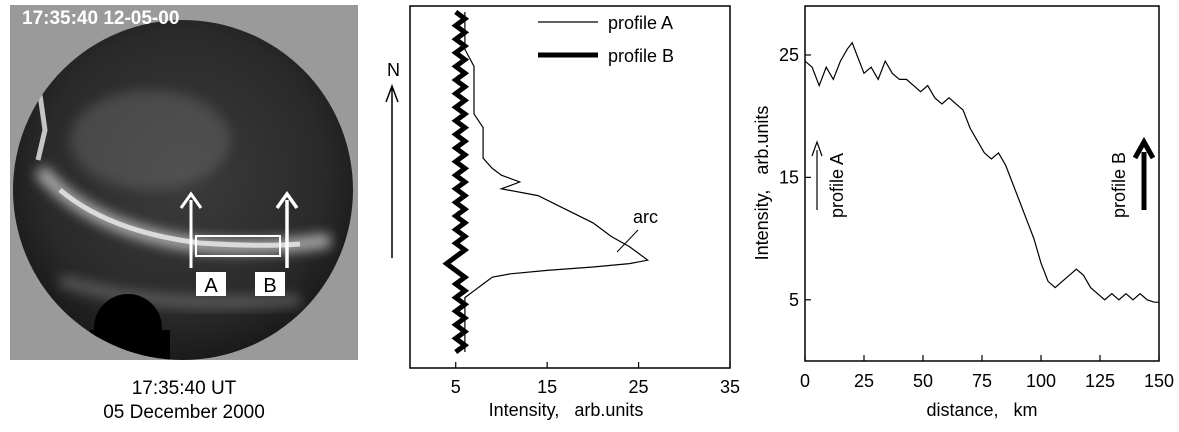 This screenshot has width=1179, height=432. Describe the element at coordinates (627, 241) in the screenshot. I see `arc-annotation-pointer` at that location.